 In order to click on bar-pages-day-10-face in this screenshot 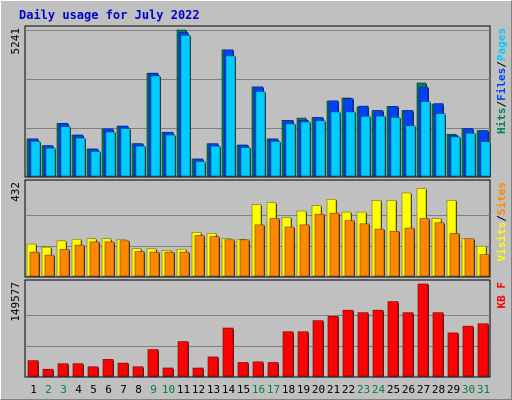, I will do `click(170, 155)`.